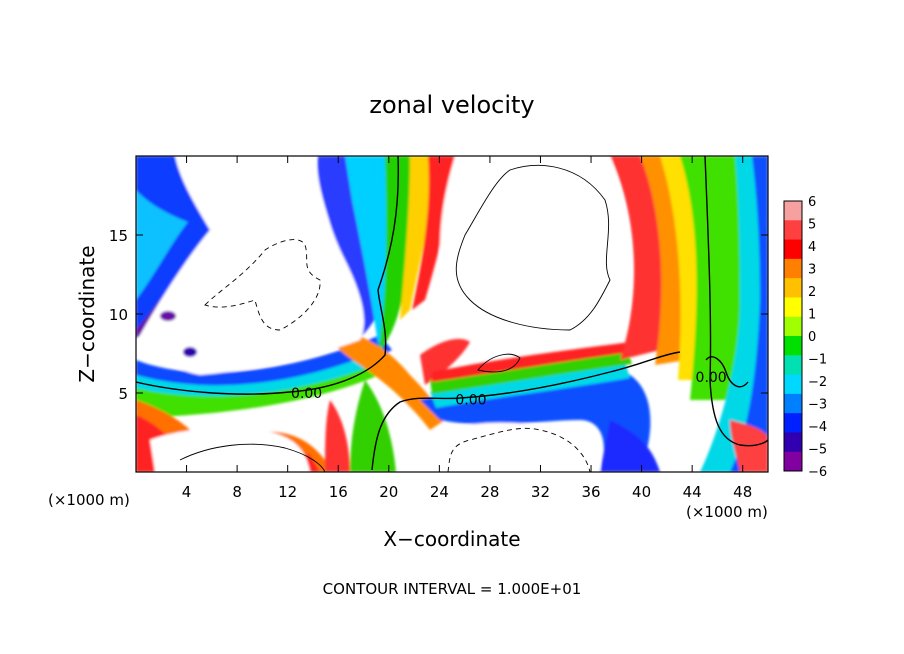 The height and width of the screenshot is (654, 904). I want to click on colorbar-tick-label: 6, so click(812, 202).